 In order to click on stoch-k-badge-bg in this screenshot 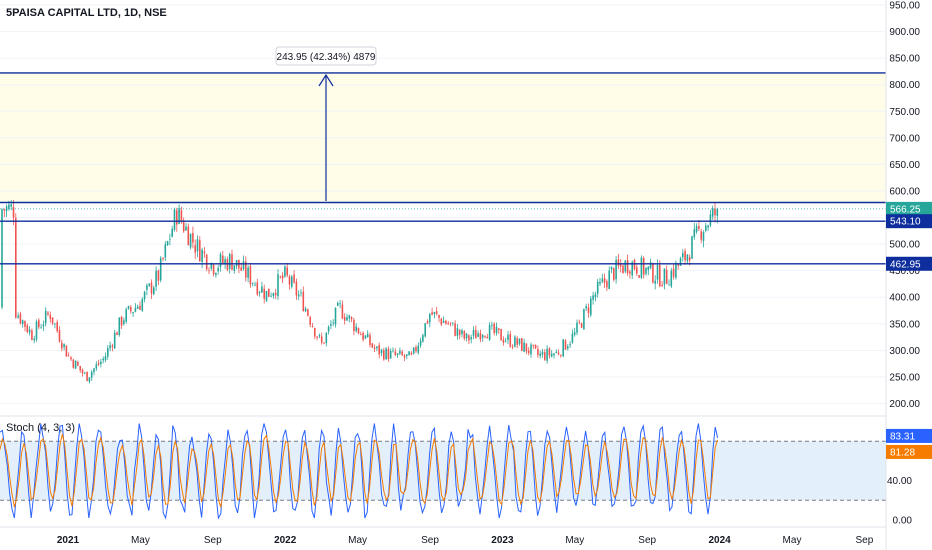, I will do `click(909, 435)`.